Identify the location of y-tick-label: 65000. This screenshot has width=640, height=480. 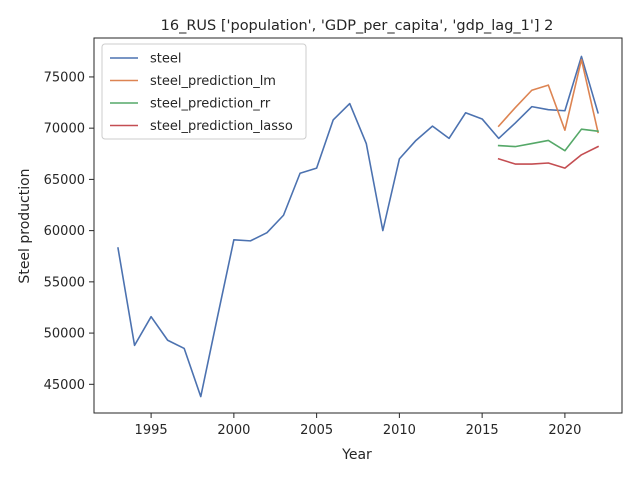
(64, 180).